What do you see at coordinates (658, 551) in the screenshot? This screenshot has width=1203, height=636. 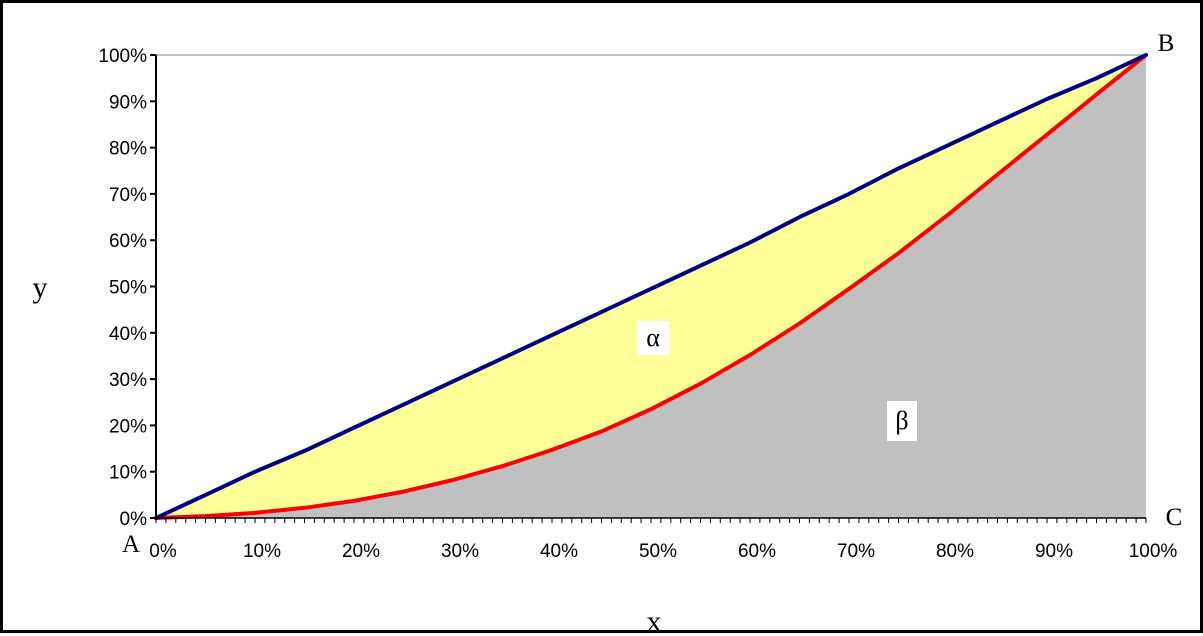 I see `x-tick-label: 50%` at bounding box center [658, 551].